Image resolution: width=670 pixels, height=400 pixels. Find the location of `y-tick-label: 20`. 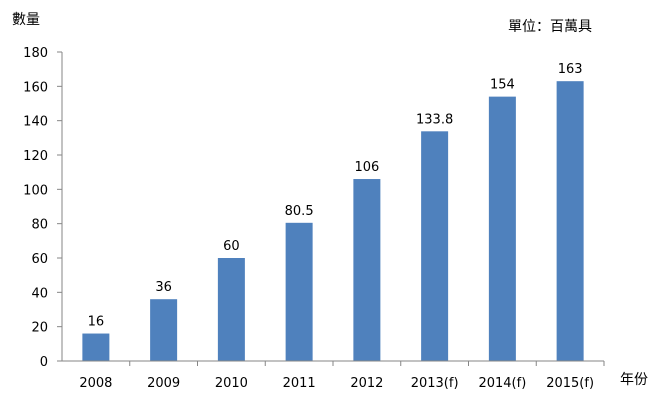

y-tick-label: 20 is located at coordinates (39, 328).